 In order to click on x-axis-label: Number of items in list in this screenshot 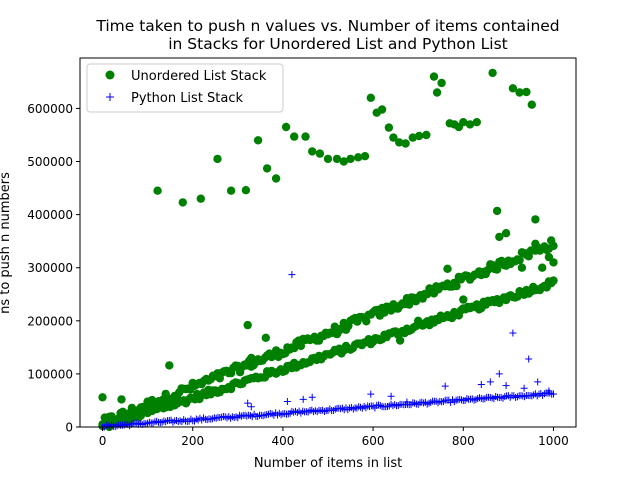, I will do `click(328, 463)`.